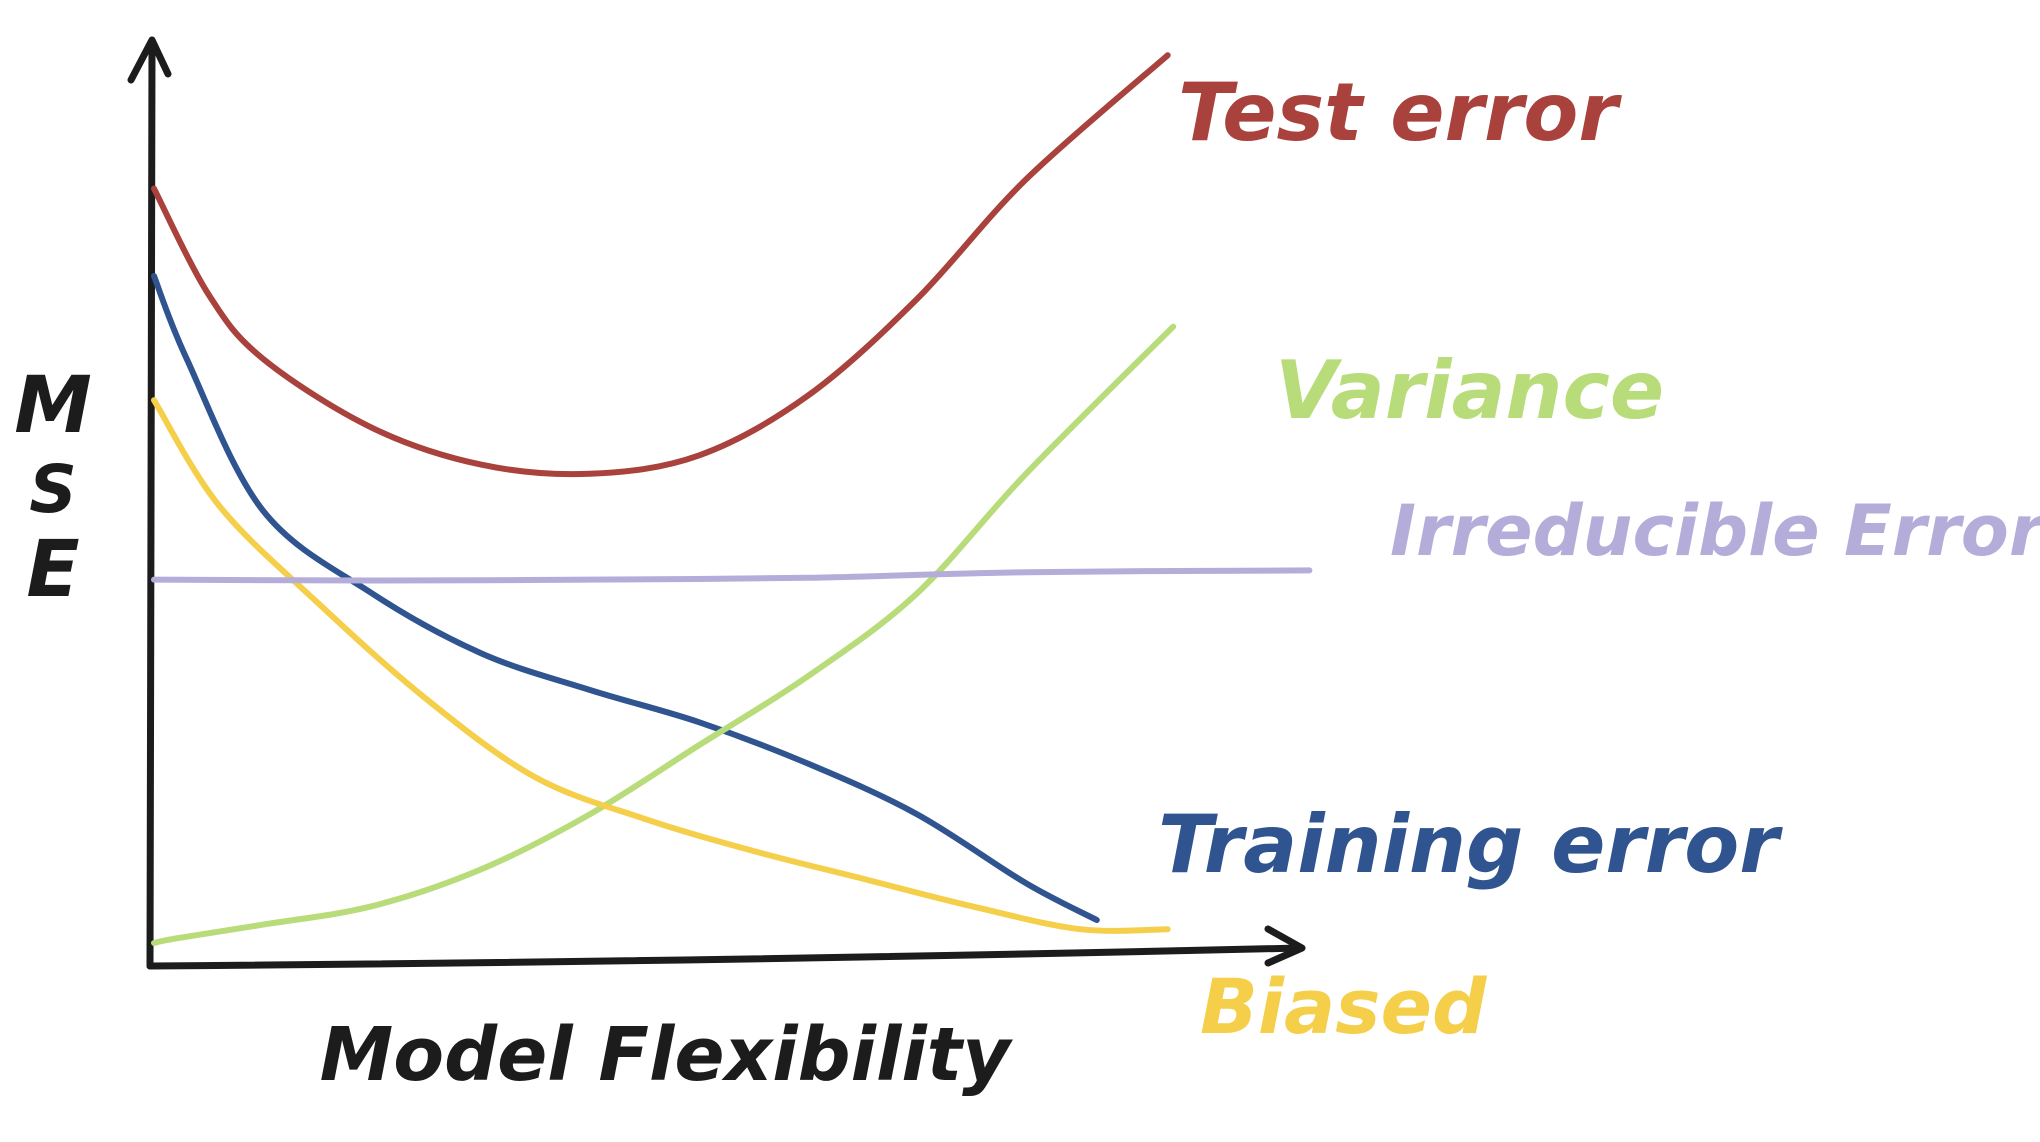 The height and width of the screenshot is (1142, 2040). What do you see at coordinates (149, 60) in the screenshot?
I see `y-axis-arrowhead` at bounding box center [149, 60].